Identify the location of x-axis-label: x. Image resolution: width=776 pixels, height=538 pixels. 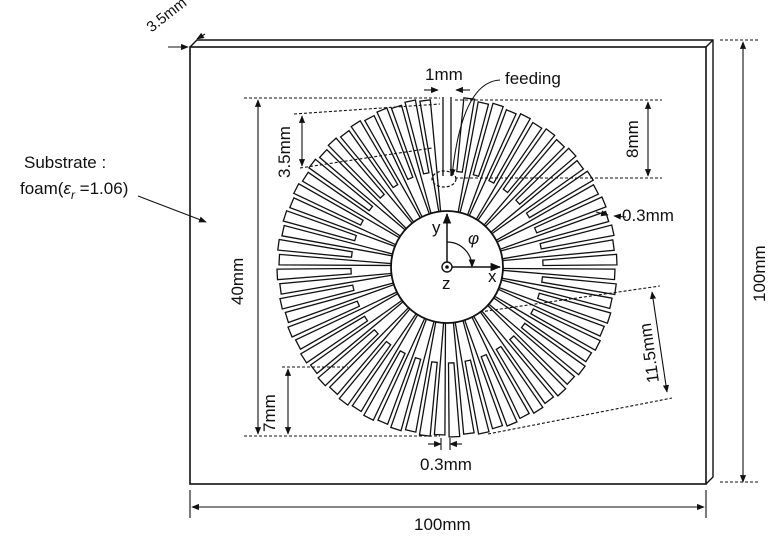
(492, 276).